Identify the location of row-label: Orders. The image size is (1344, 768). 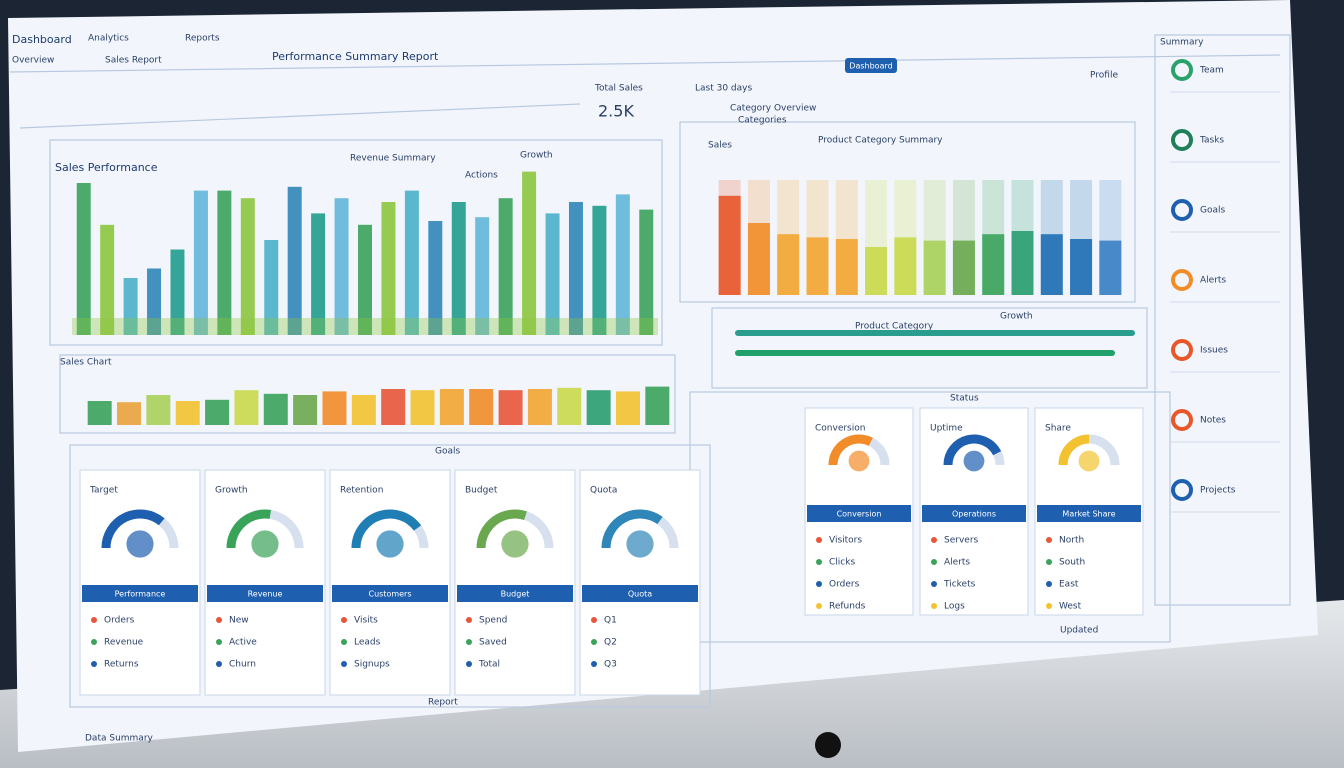
(844, 585).